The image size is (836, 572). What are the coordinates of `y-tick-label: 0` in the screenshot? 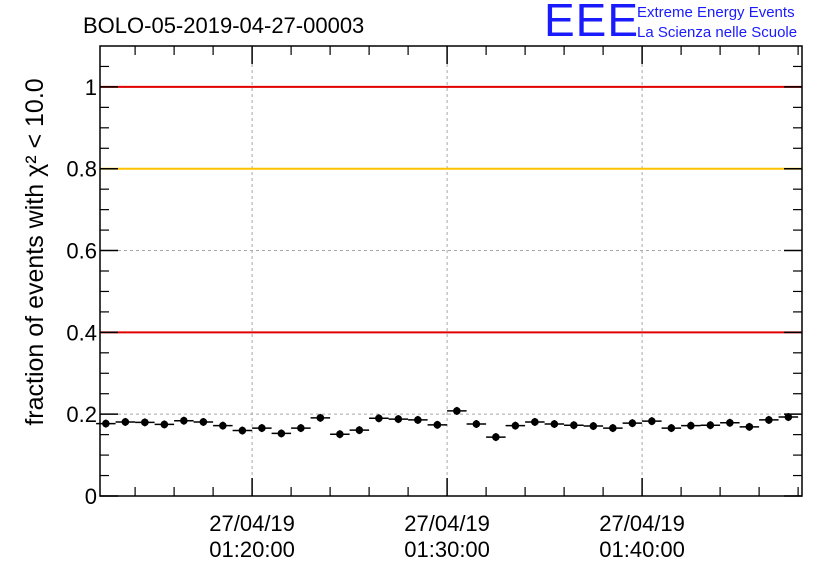 It's located at (91, 496).